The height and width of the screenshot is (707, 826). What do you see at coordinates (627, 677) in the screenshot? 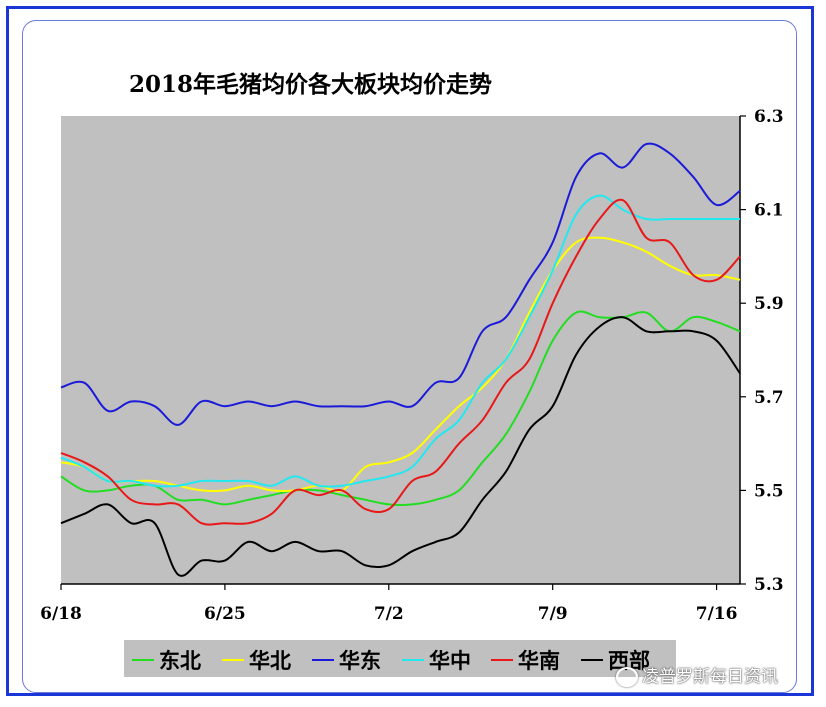
I see `chat-icon` at bounding box center [627, 677].